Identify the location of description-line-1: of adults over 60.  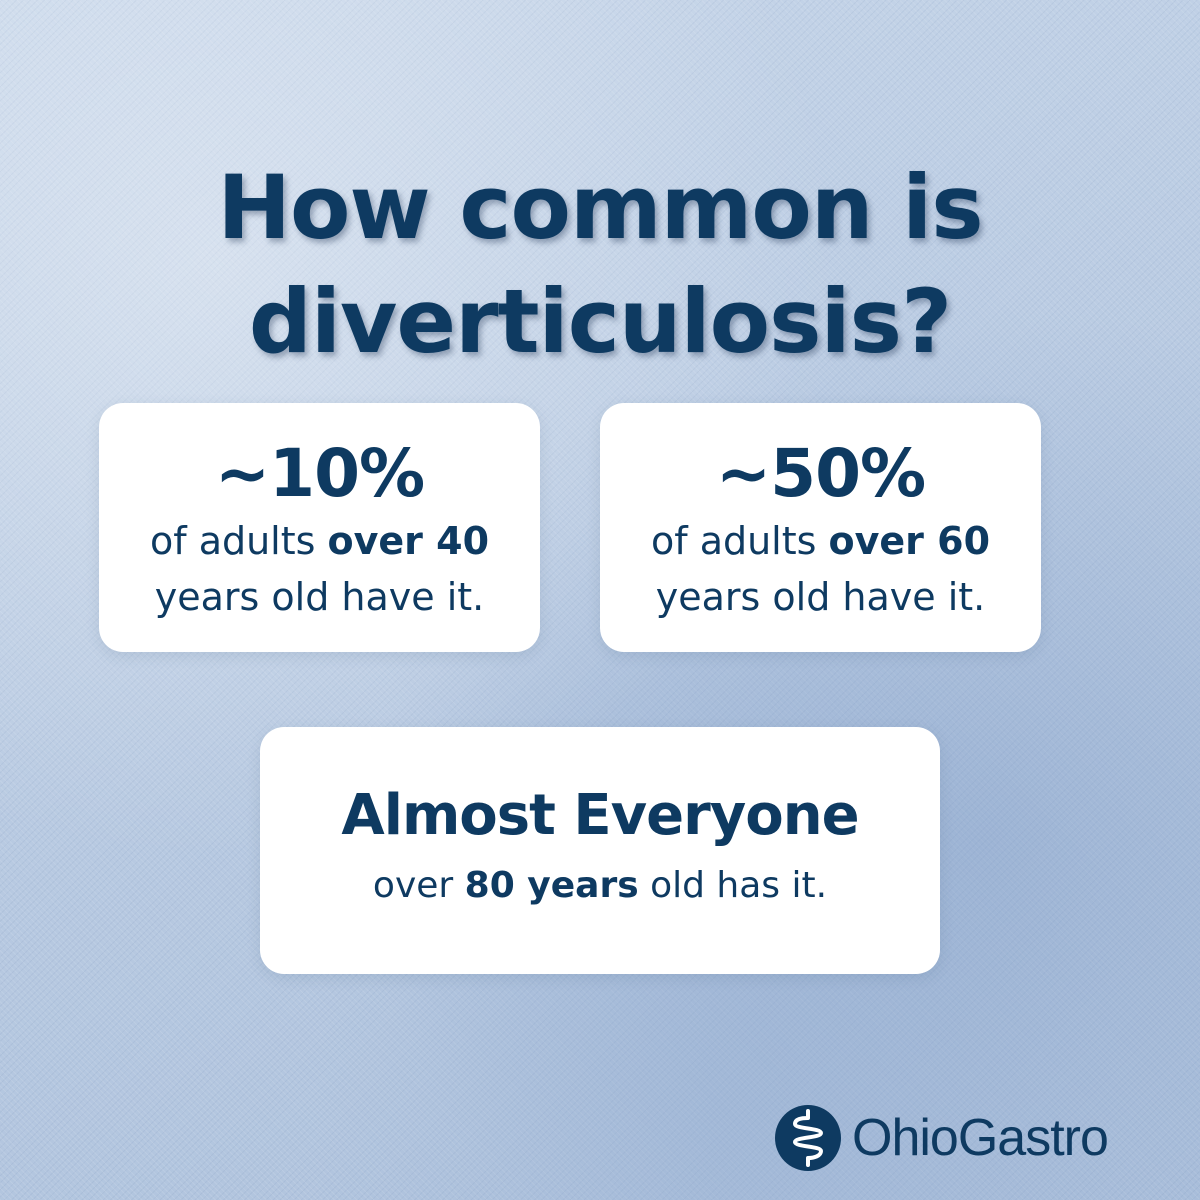
(820, 541).